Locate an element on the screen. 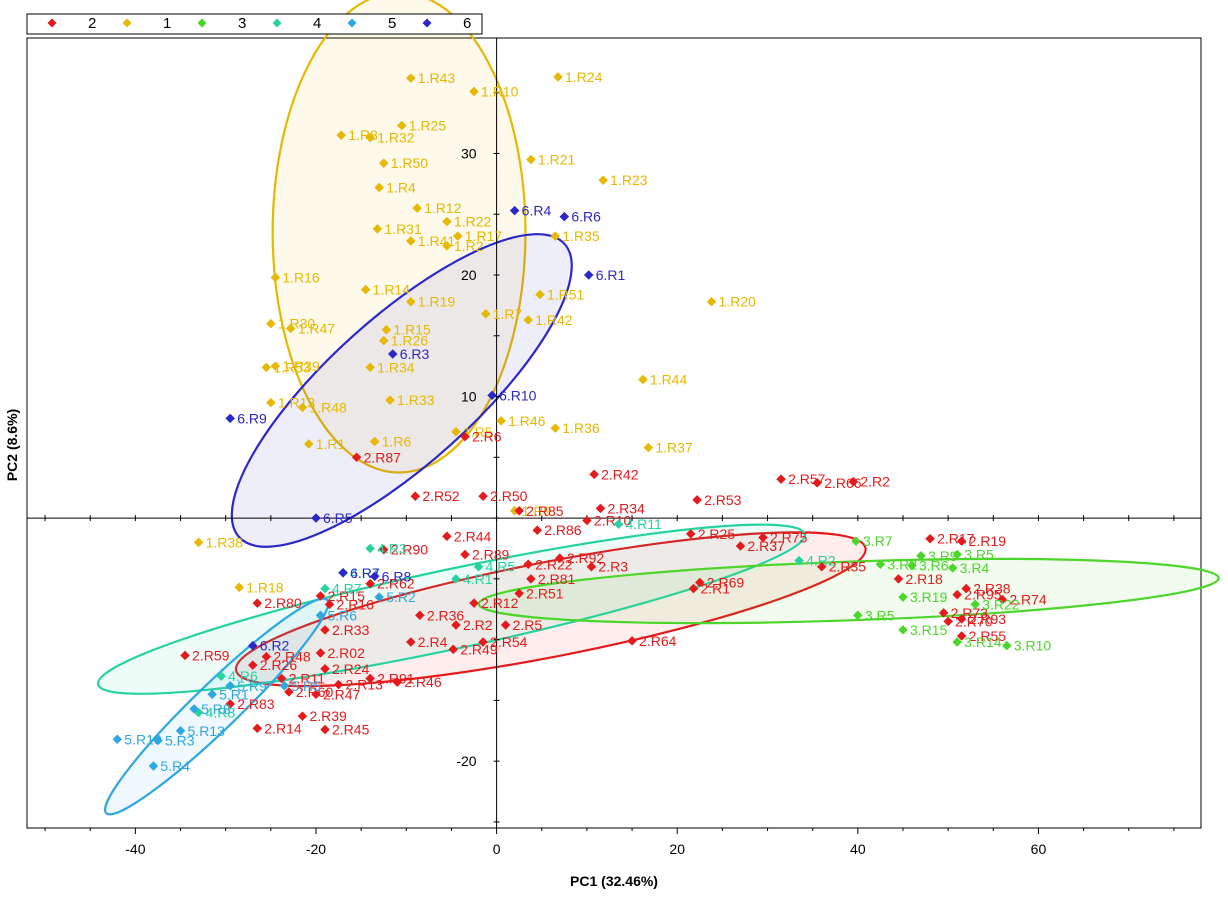 Image resolution: width=1228 pixels, height=903 pixels. legend-label: 5 is located at coordinates (392, 23).